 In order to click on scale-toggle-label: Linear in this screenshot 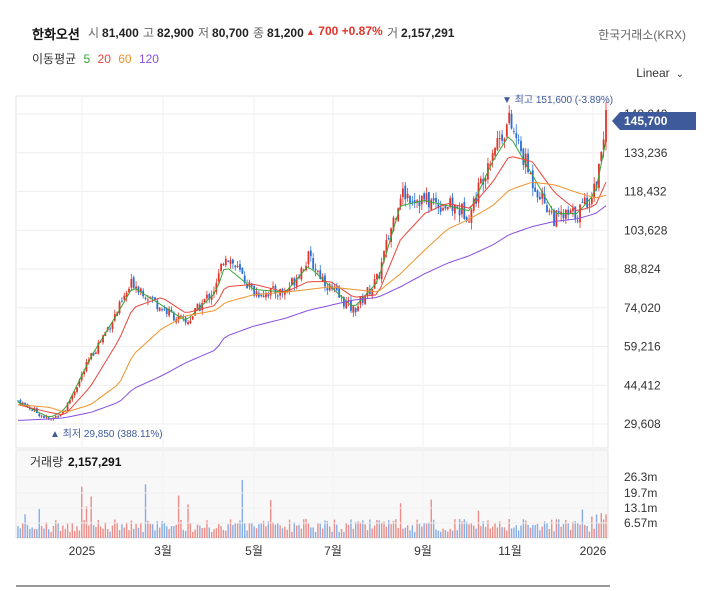, I will do `click(653, 73)`.